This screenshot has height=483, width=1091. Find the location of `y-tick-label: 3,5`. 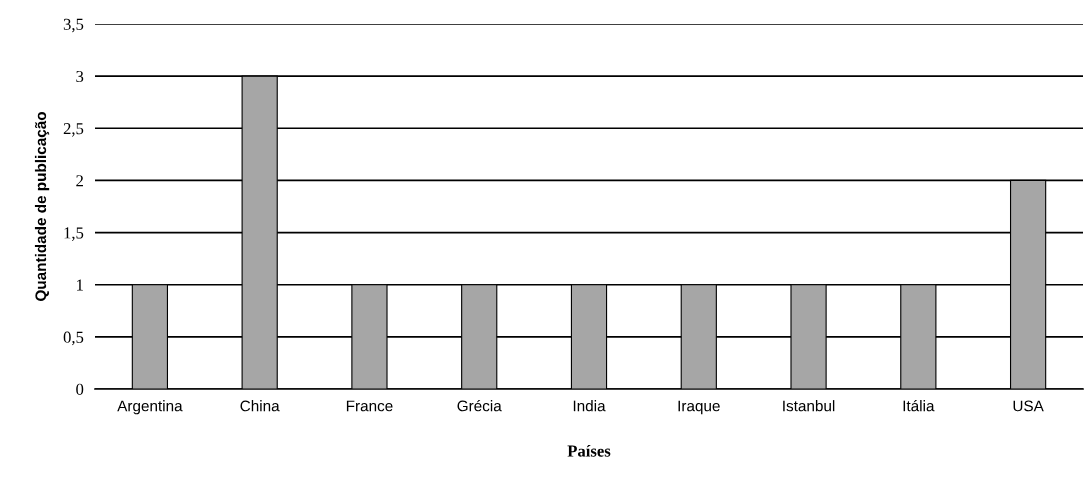

y-tick-label: 3,5 is located at coordinates (73, 25).